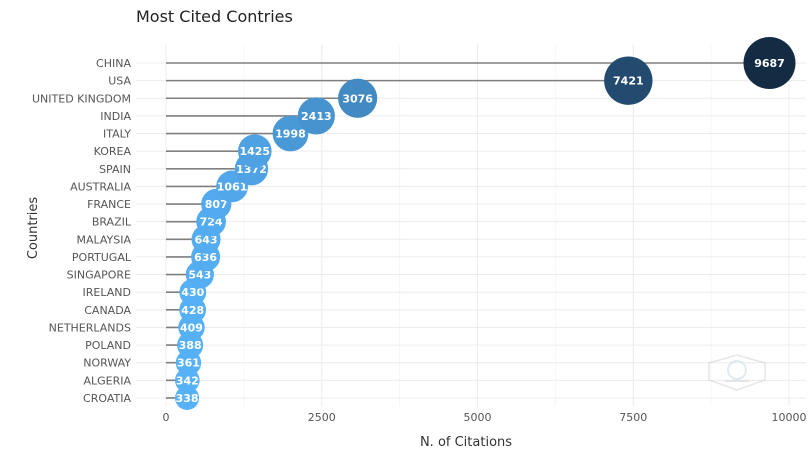  Describe the element at coordinates (192, 292) in the screenshot. I see `data-label: 430` at that location.